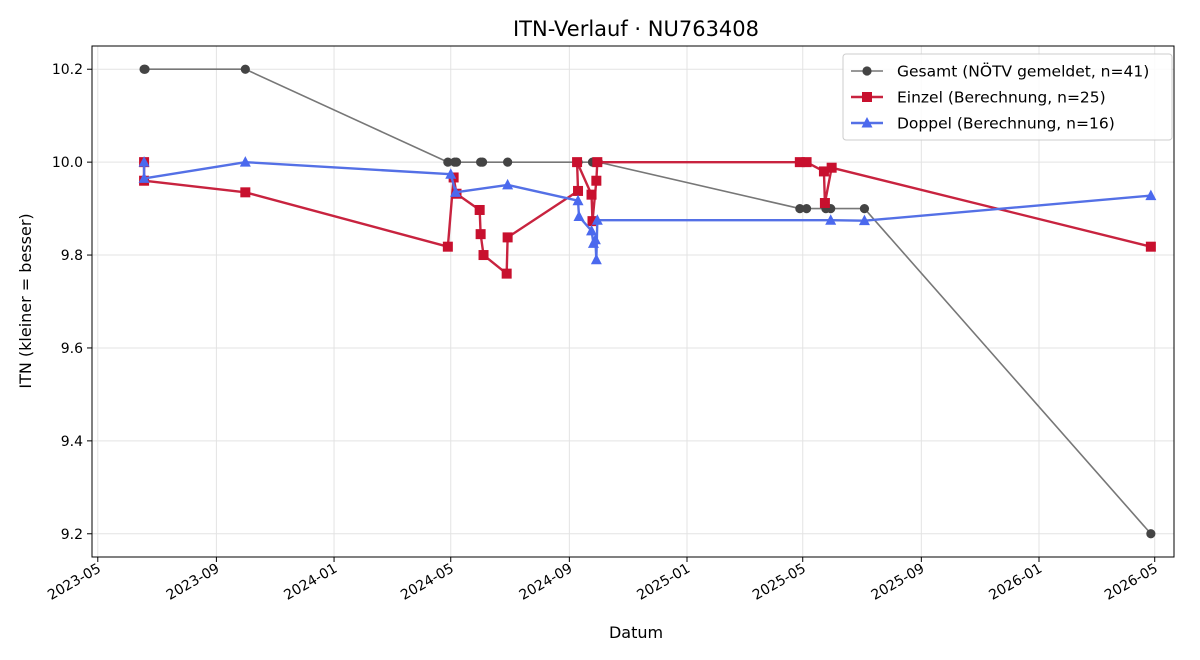  I want to click on y-tick-label: 10.0, so click(67, 163).